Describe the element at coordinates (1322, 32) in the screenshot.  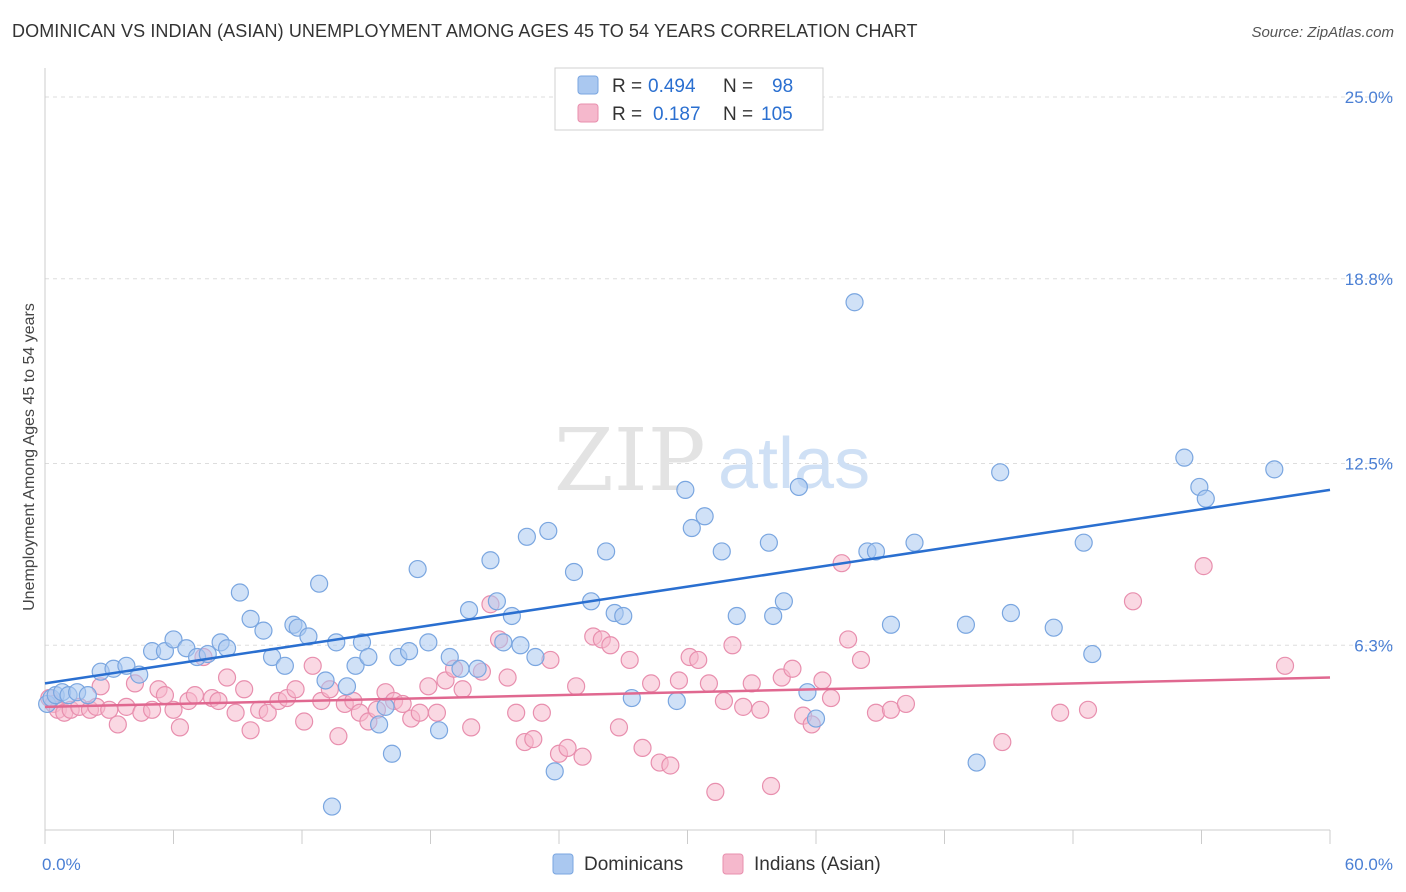
I see `source-label: Source: ZipAtlas.com` at that location.